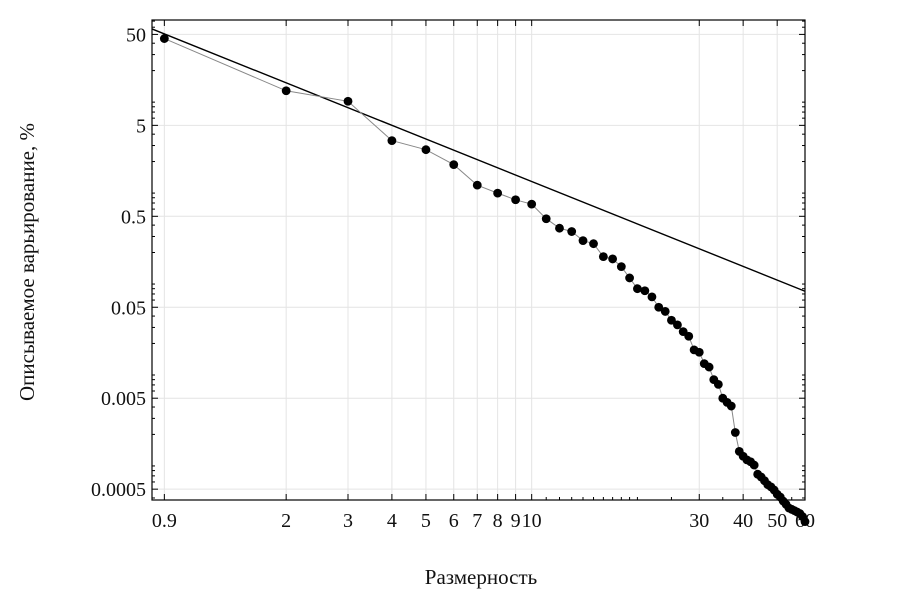 This screenshot has height=600, width=906. I want to click on x-tick-label: 5, so click(426, 521).